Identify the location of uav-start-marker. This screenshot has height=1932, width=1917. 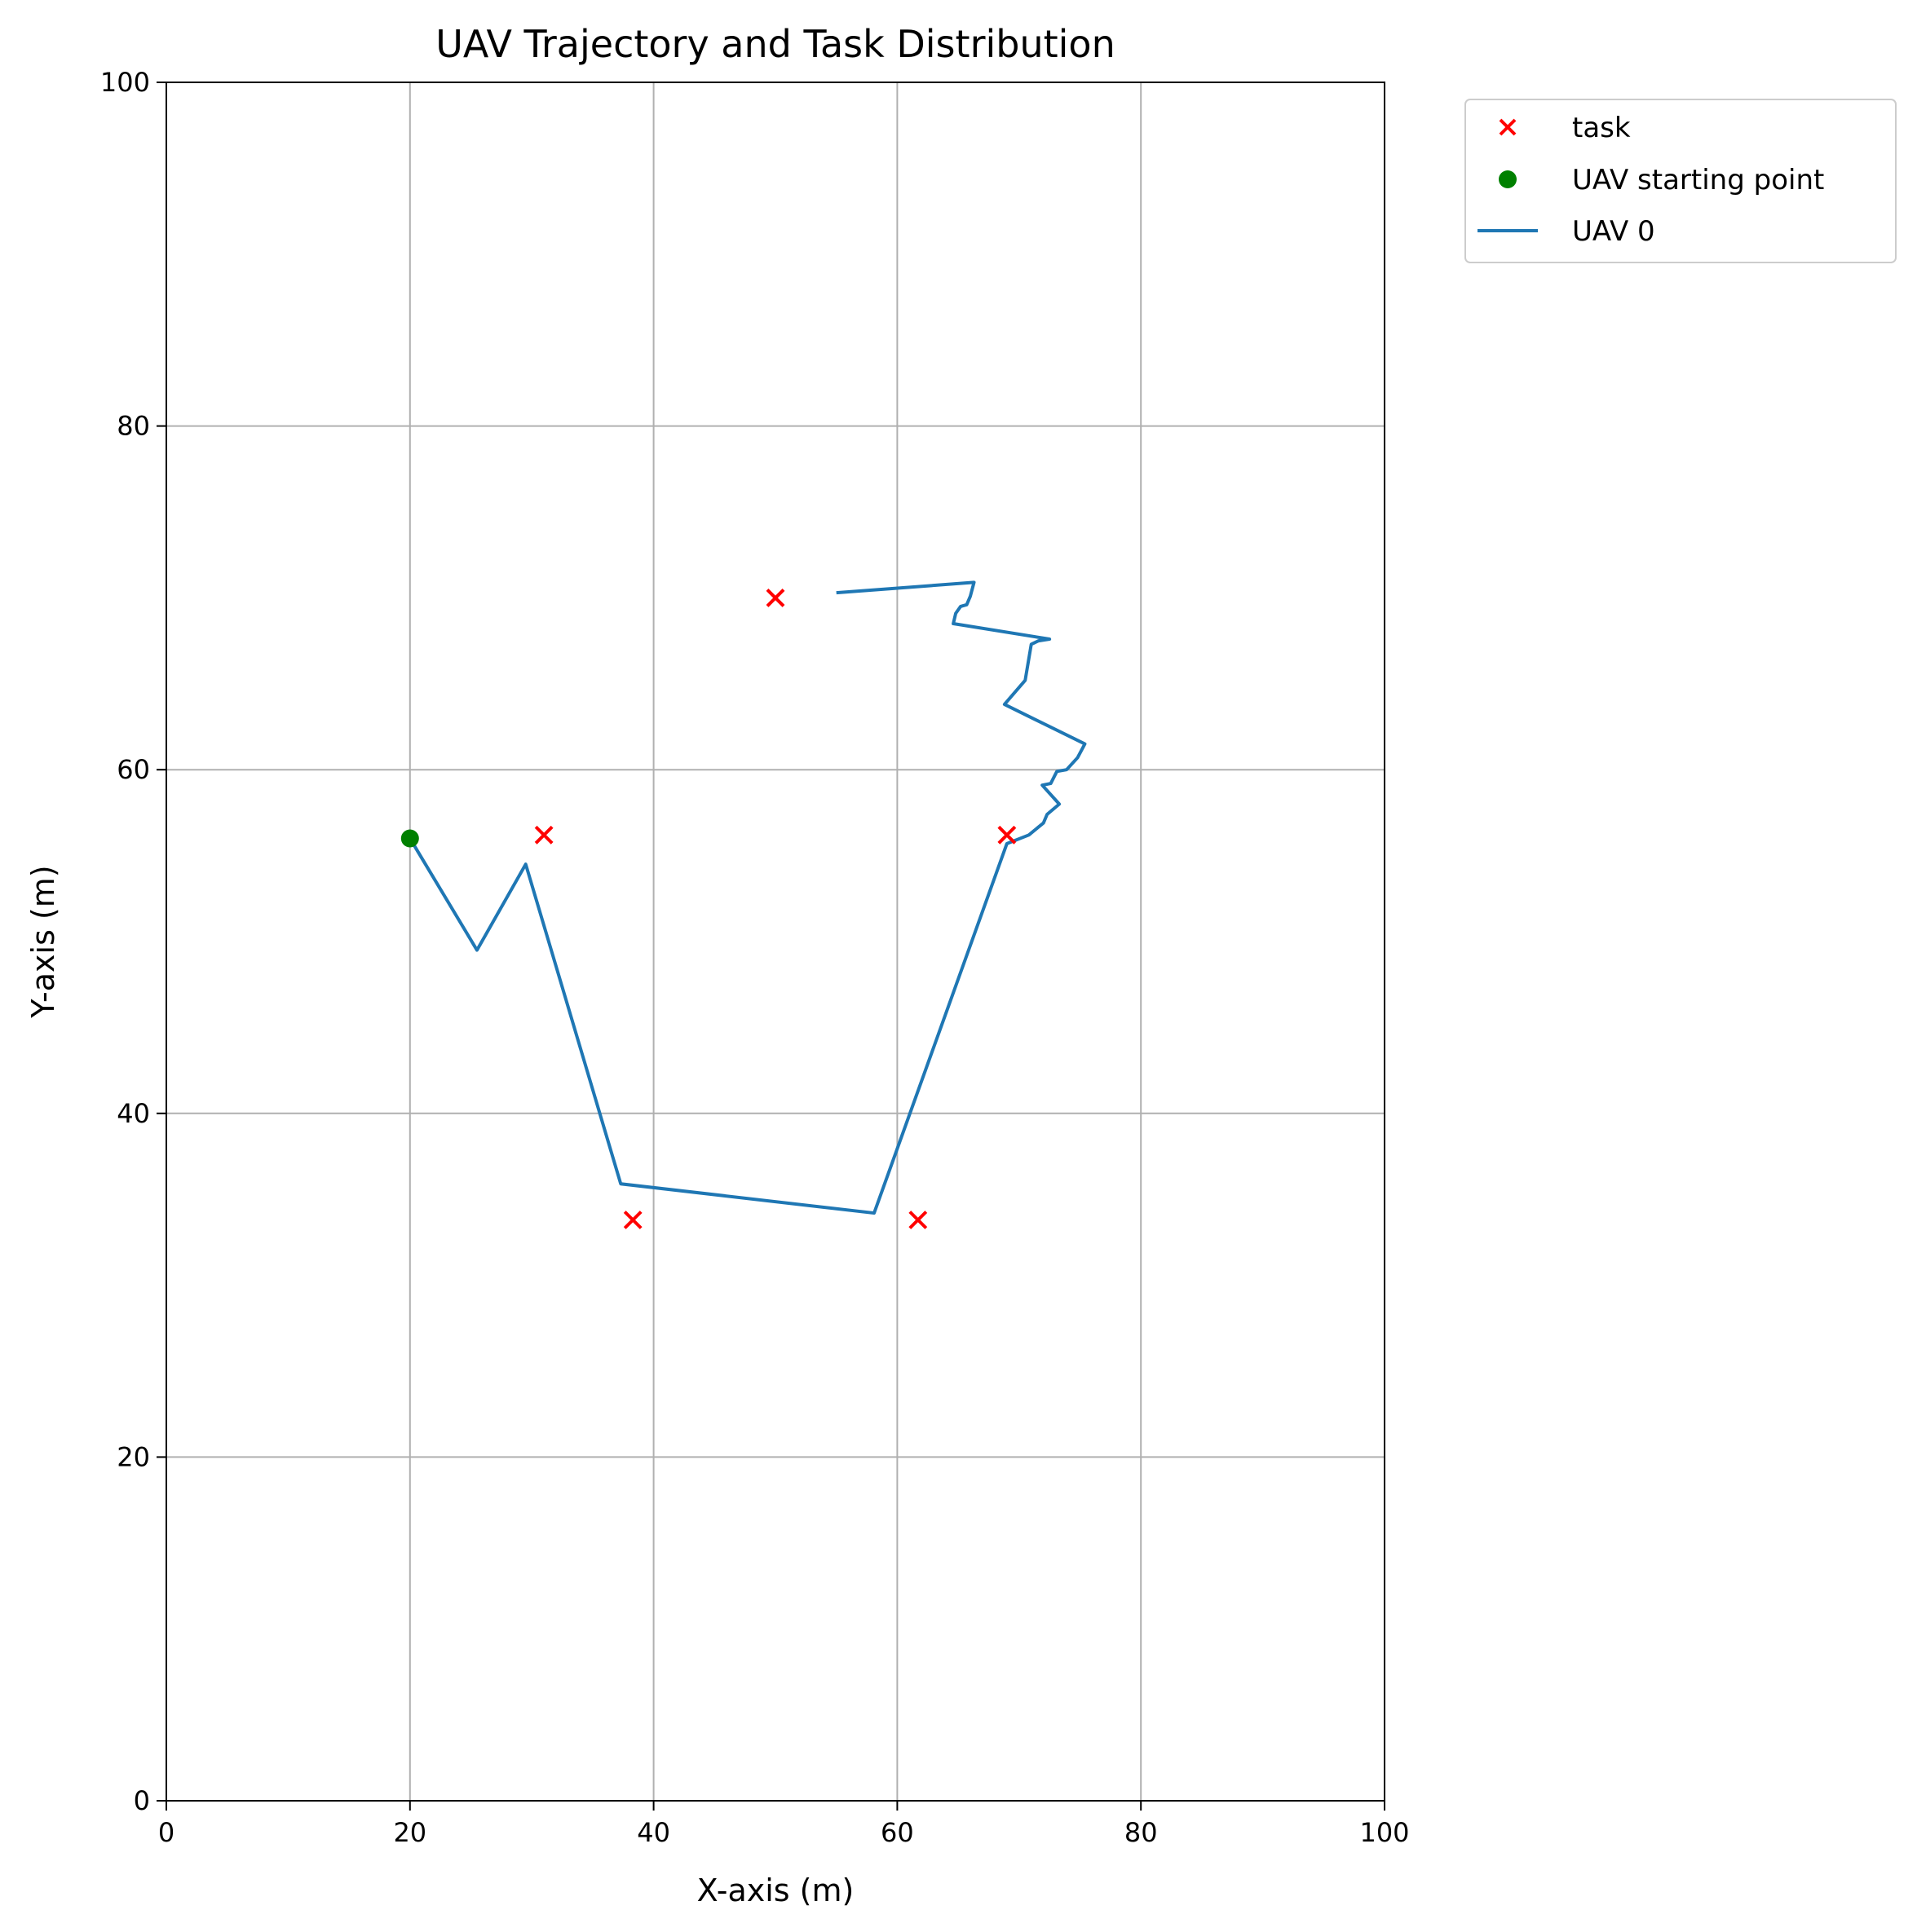
(409, 838).